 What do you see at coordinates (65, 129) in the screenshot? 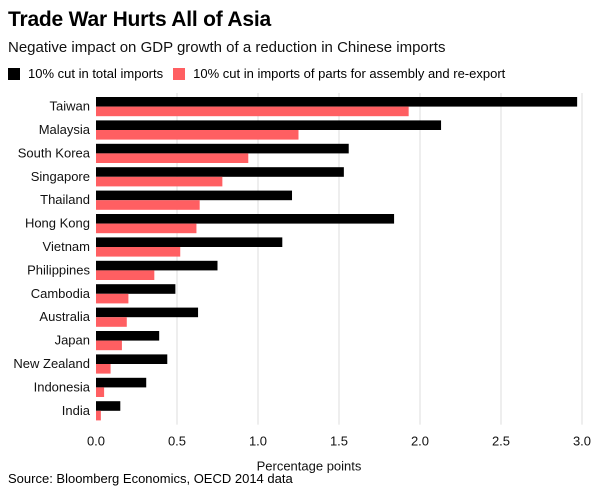
I see `category-label: Malaysia` at bounding box center [65, 129].